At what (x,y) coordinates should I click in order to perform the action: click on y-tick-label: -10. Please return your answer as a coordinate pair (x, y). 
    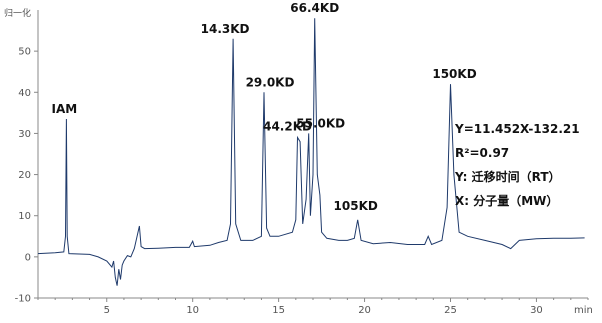
    Looking at the image, I should click on (23, 299).